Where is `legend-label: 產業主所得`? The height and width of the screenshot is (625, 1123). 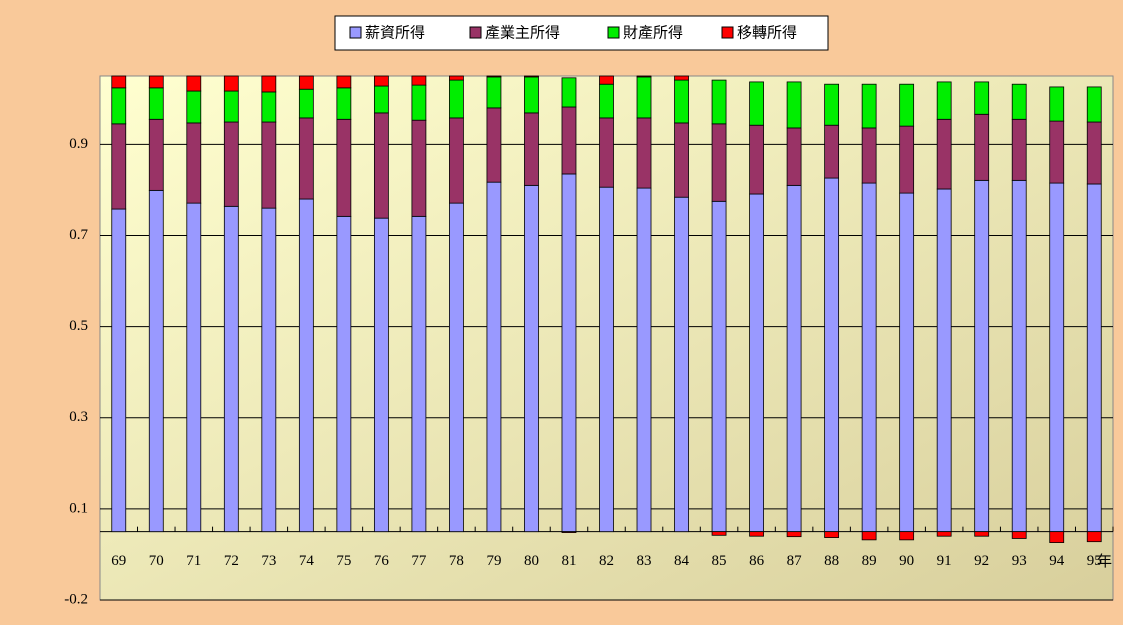 legend-label: 產業主所得 is located at coordinates (522, 33).